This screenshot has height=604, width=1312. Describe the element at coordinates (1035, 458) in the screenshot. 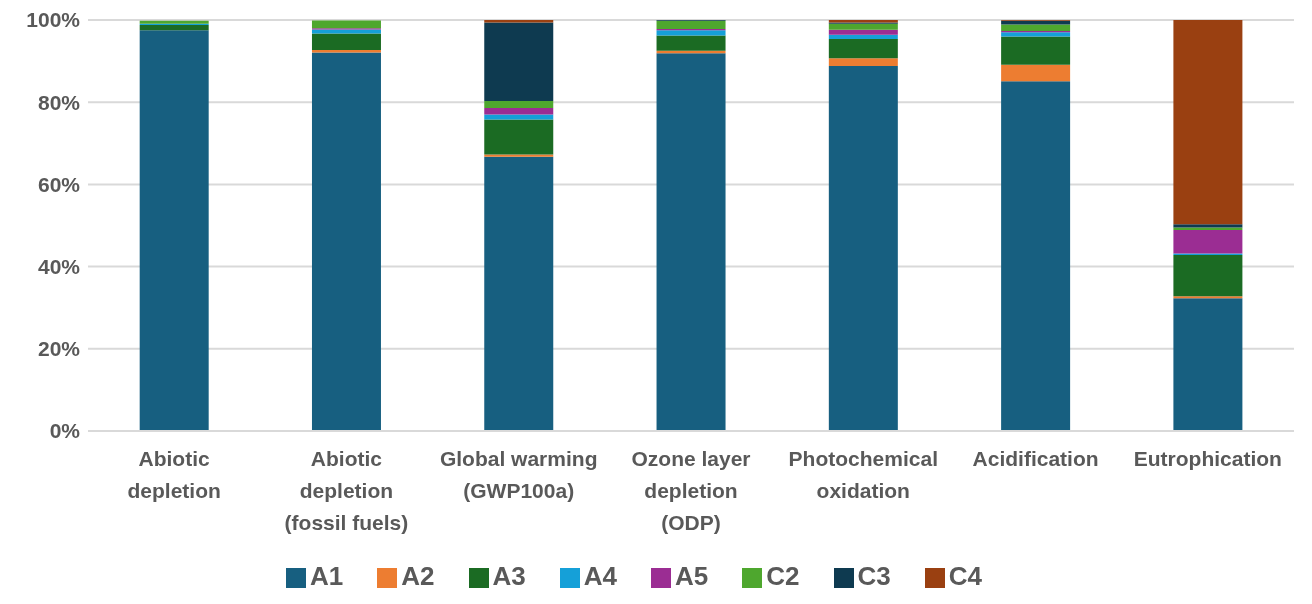

I see `x-tick-label: Acidification` at that location.